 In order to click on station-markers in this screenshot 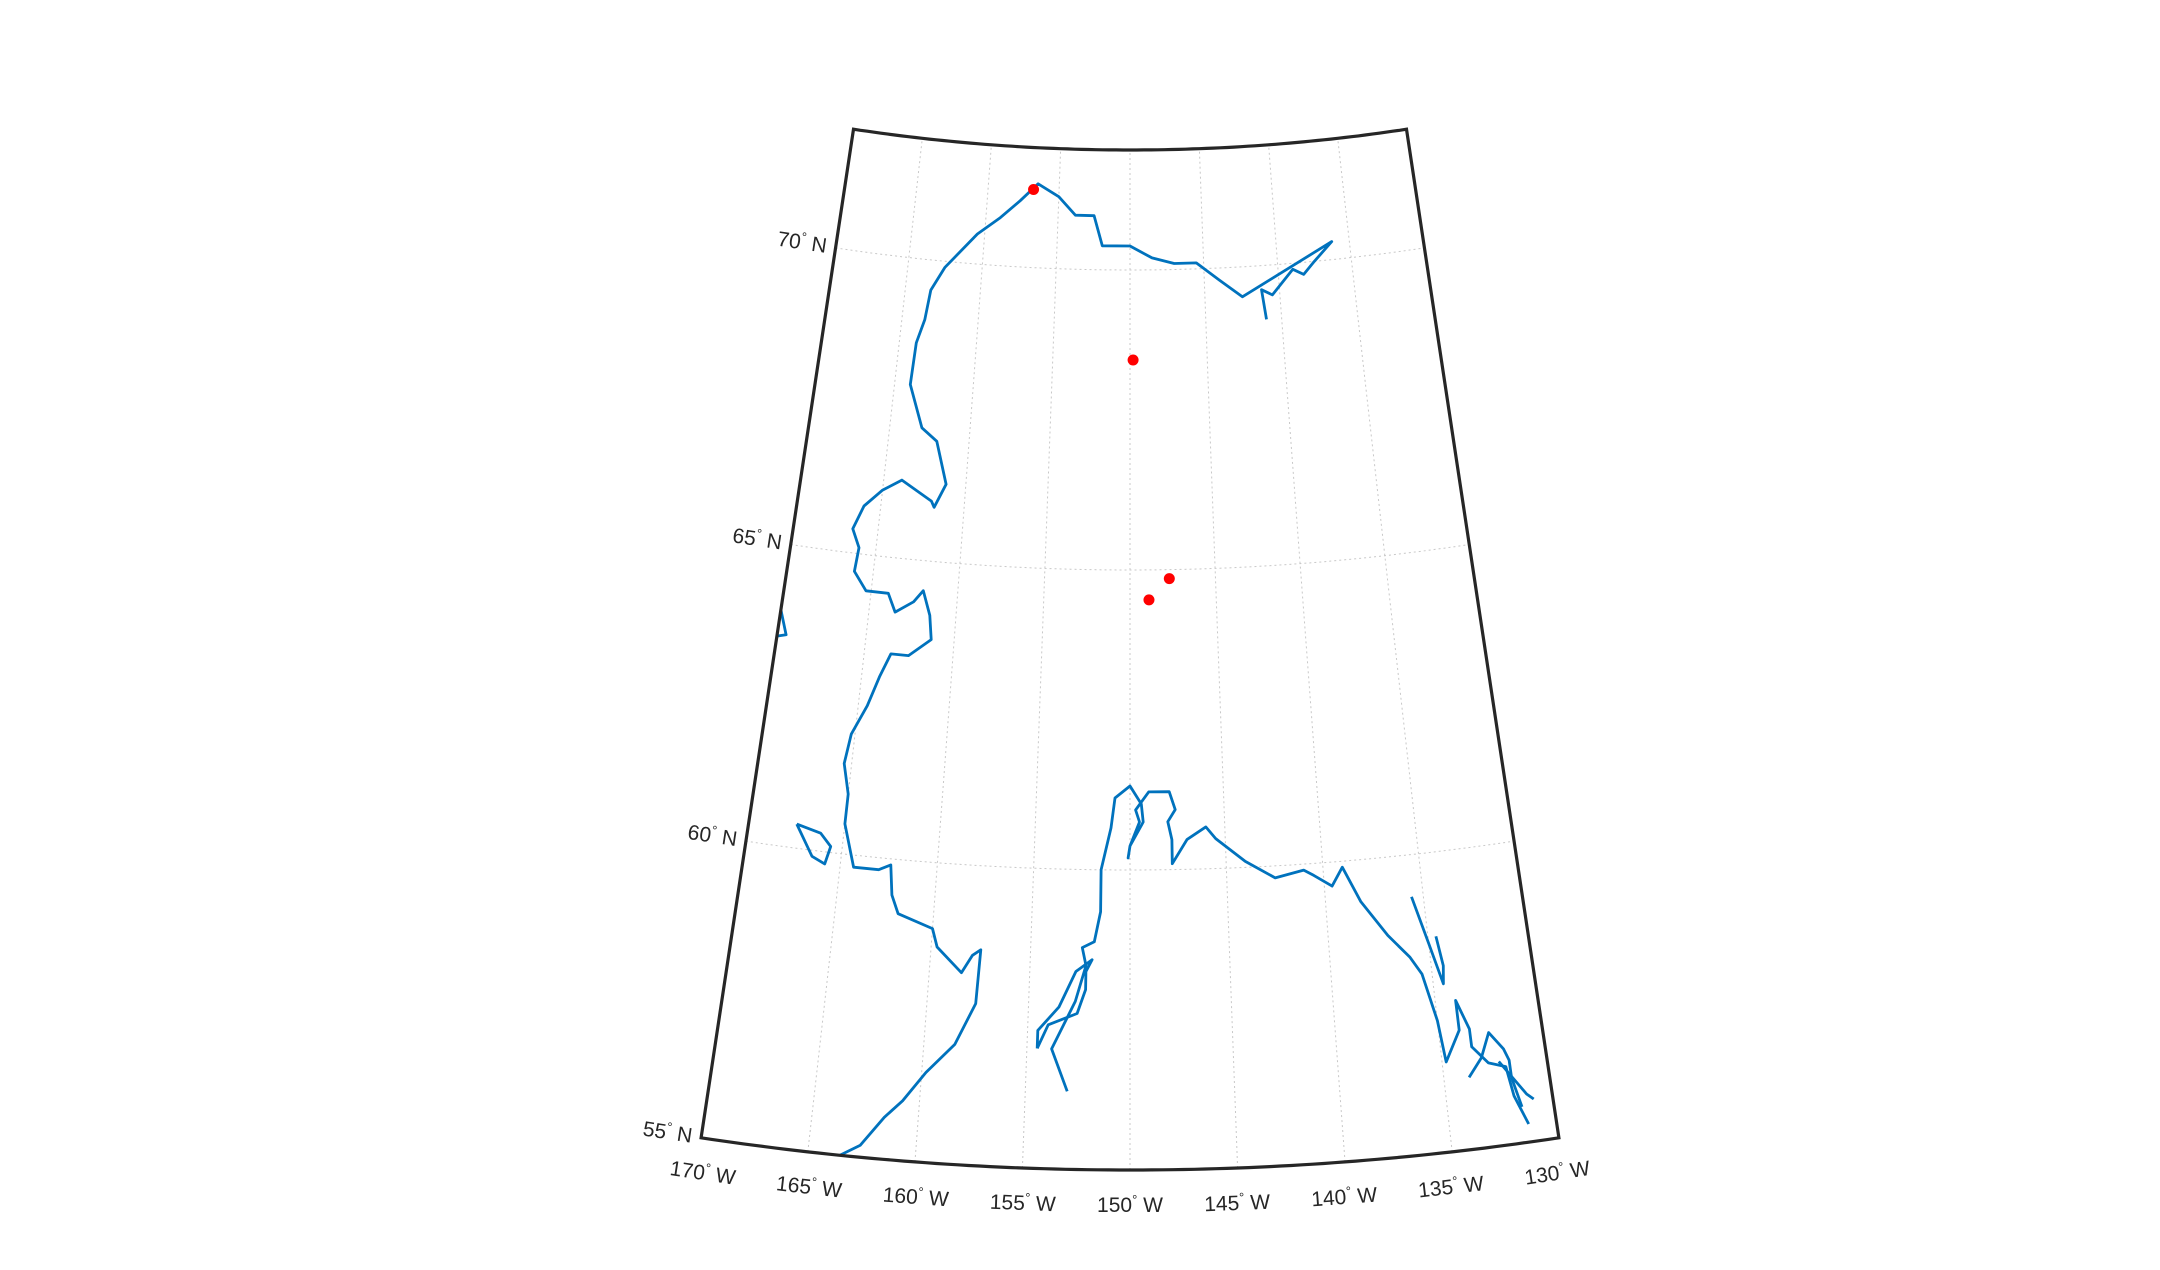, I will do `click(1101, 395)`.